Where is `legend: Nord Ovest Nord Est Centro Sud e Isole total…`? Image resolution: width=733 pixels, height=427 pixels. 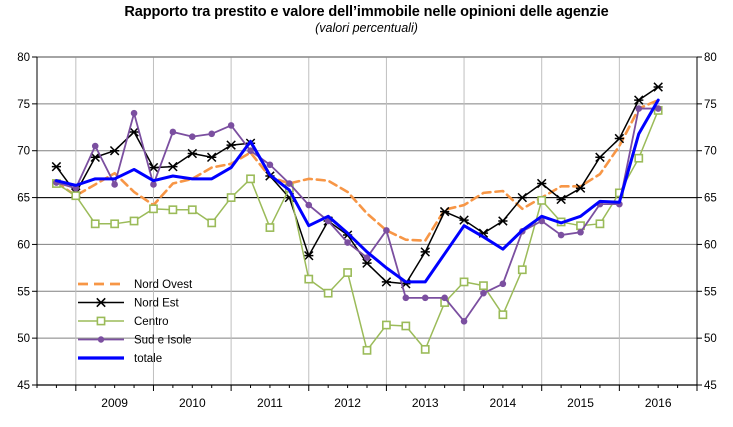
legend: Nord Ovest Nord Est Centro Sud e Isole total… is located at coordinates (135, 322).